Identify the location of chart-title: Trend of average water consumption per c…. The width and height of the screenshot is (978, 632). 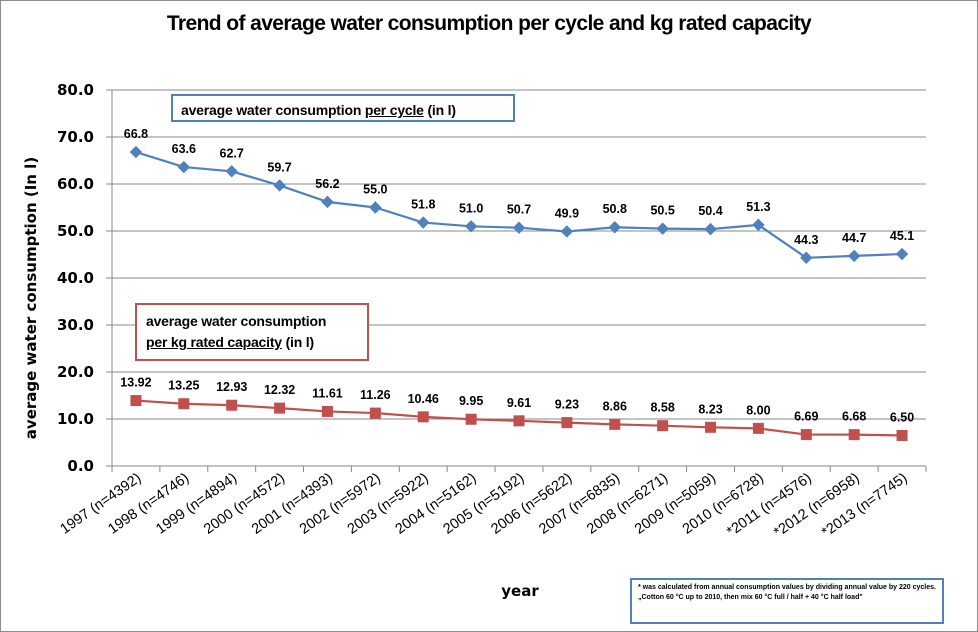
(489, 23).